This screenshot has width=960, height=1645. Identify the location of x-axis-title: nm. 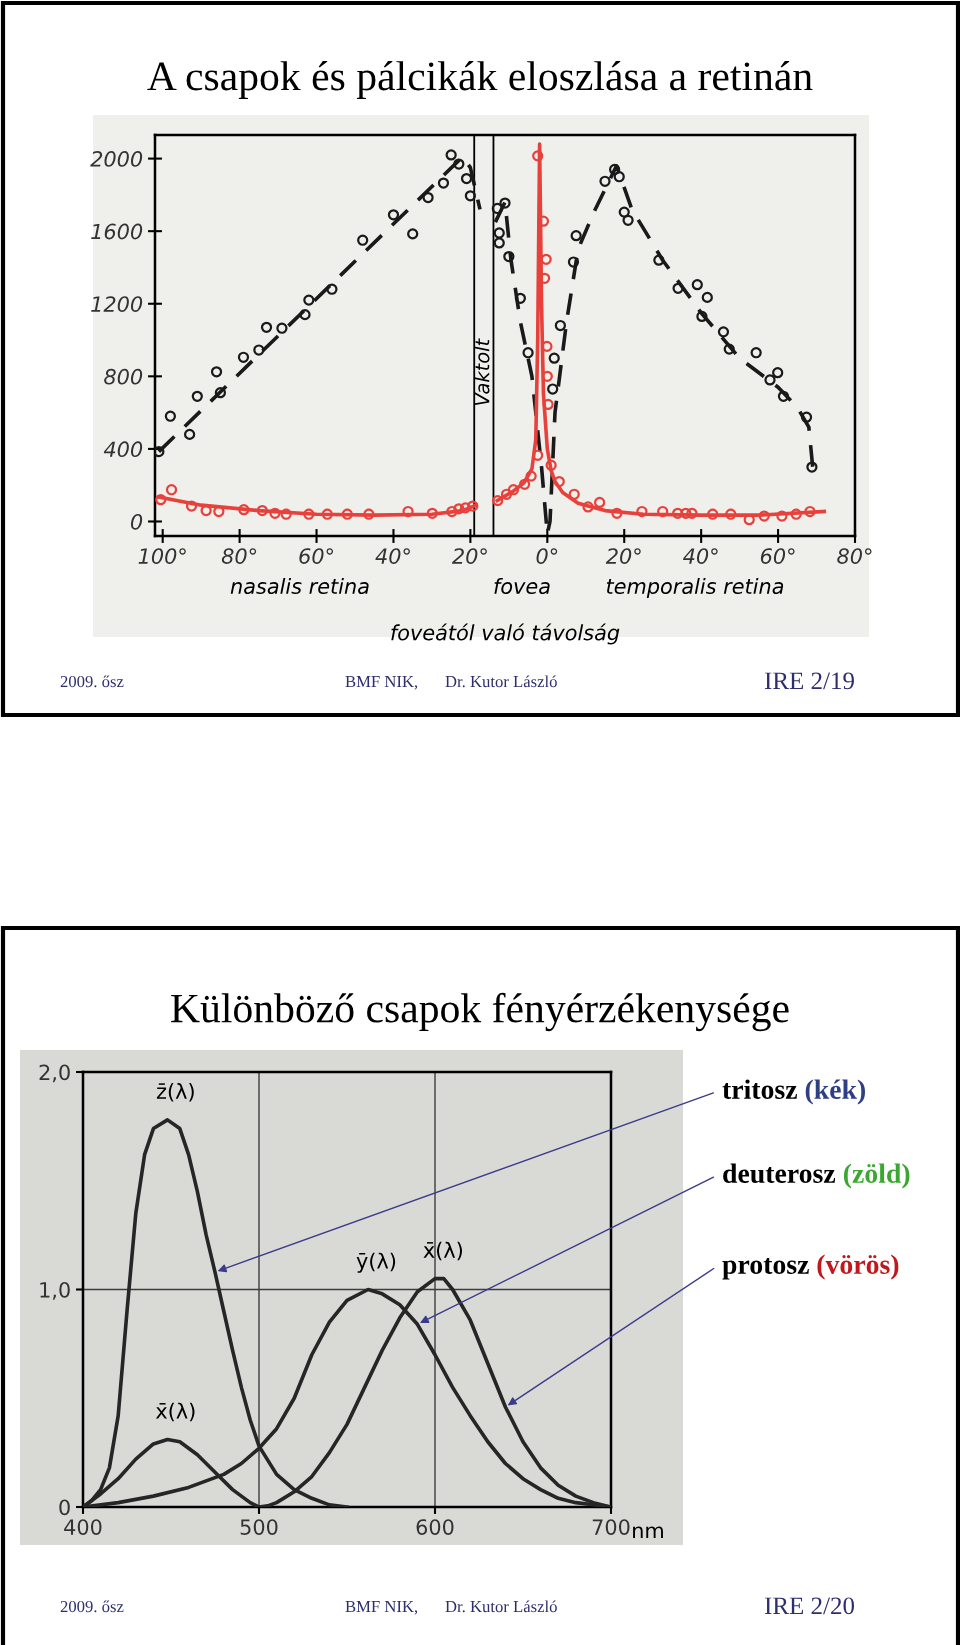
(648, 1532).